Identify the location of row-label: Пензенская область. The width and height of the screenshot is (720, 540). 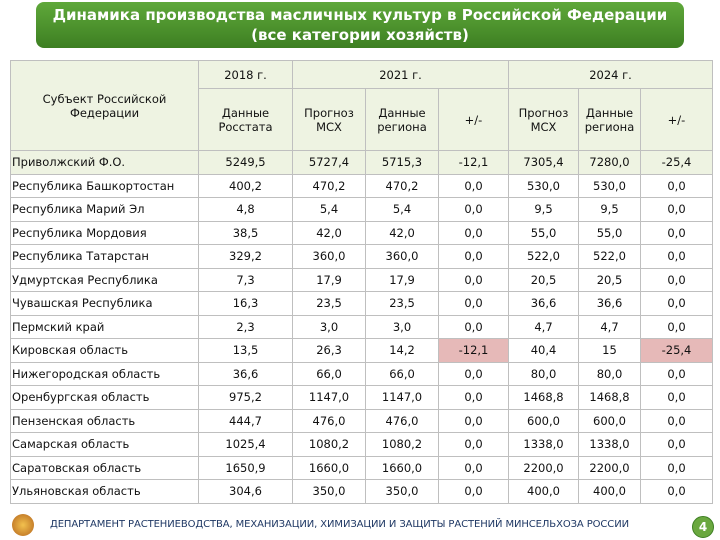
(104, 420).